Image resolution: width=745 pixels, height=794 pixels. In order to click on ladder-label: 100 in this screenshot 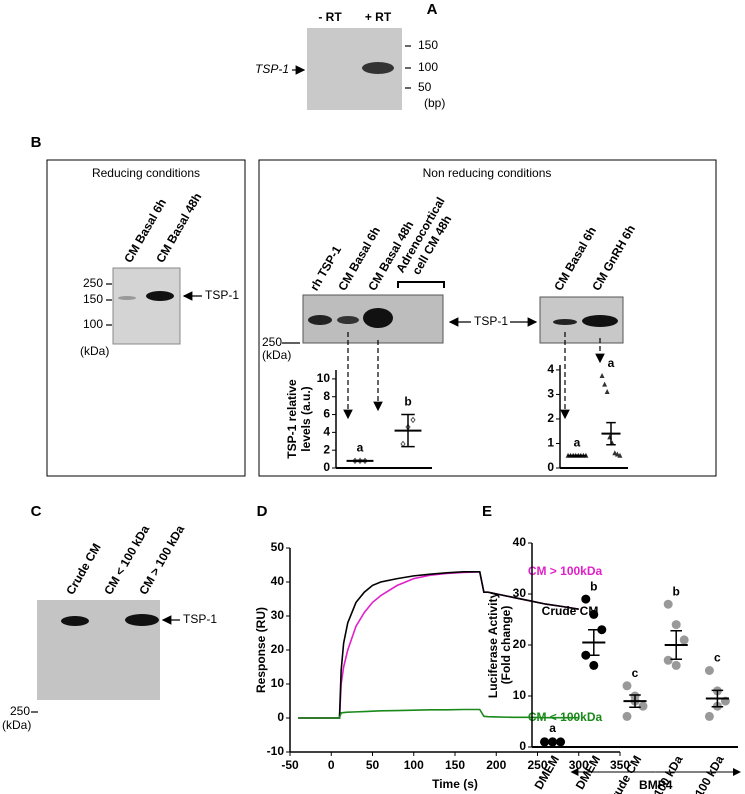, I will do `click(428, 67)`.